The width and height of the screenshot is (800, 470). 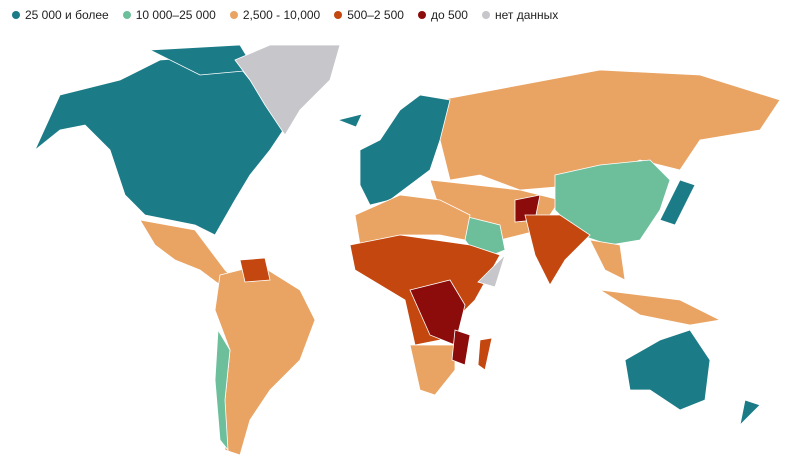 I want to click on legend-label: до 500, so click(x=449, y=15).